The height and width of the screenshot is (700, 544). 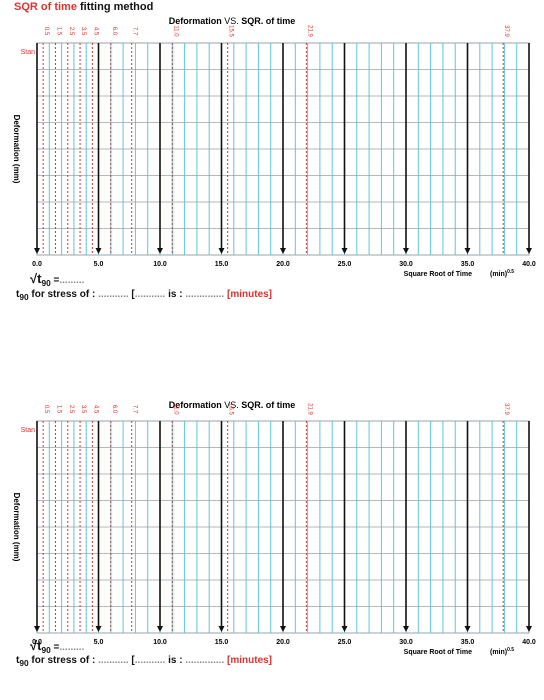 I want to click on sqrt-eq: =, so click(x=56, y=647).